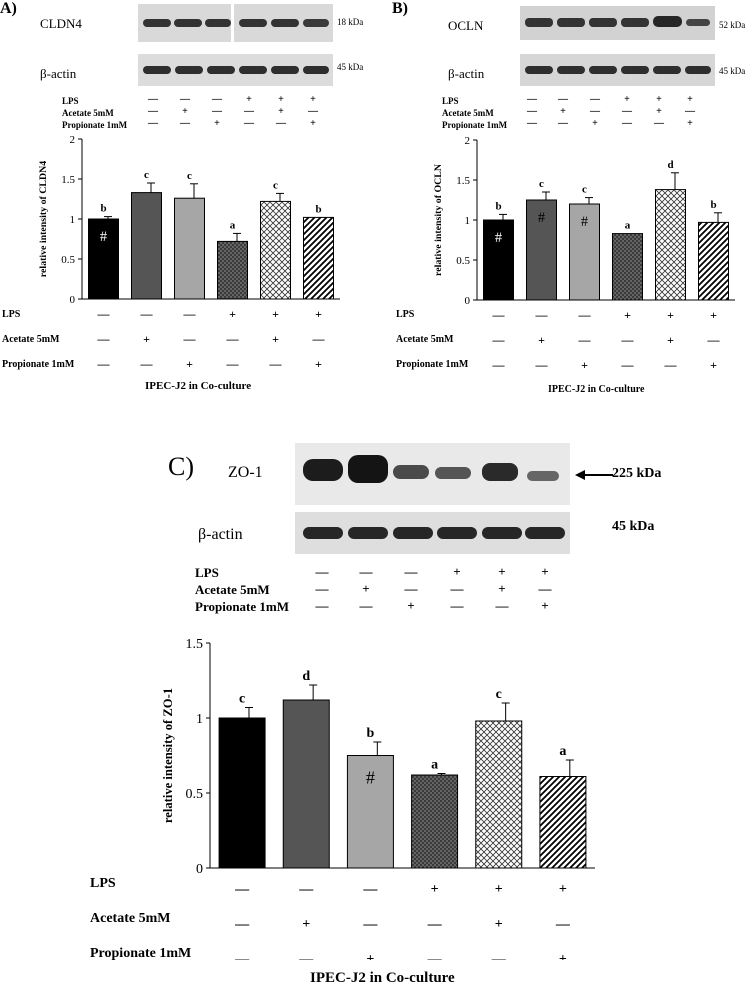 Image resolution: width=751 pixels, height=991 pixels. I want to click on y-axis-label: relative intensity of OCLN, so click(438, 220).